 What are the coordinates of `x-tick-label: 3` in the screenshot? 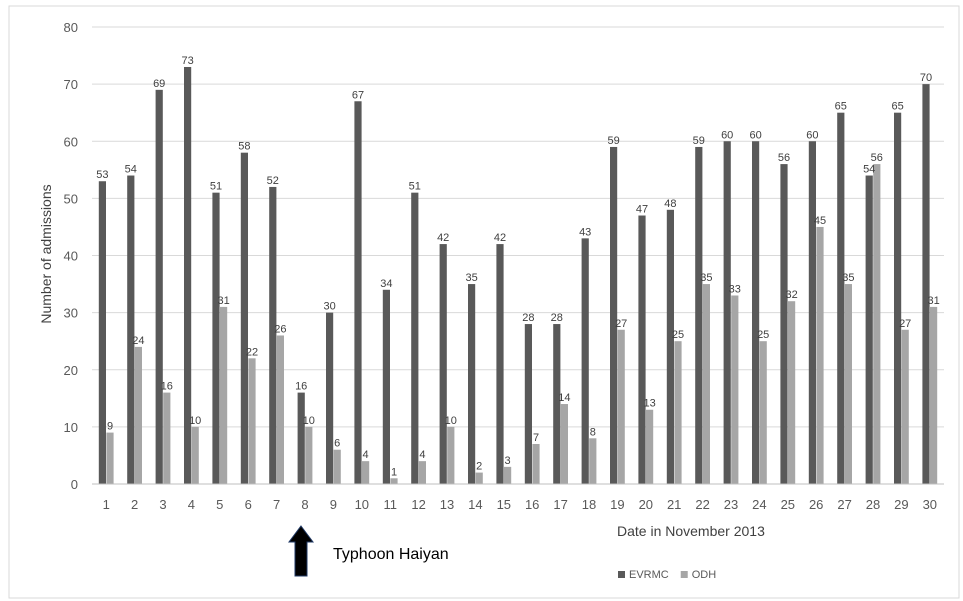 It's located at (162, 504).